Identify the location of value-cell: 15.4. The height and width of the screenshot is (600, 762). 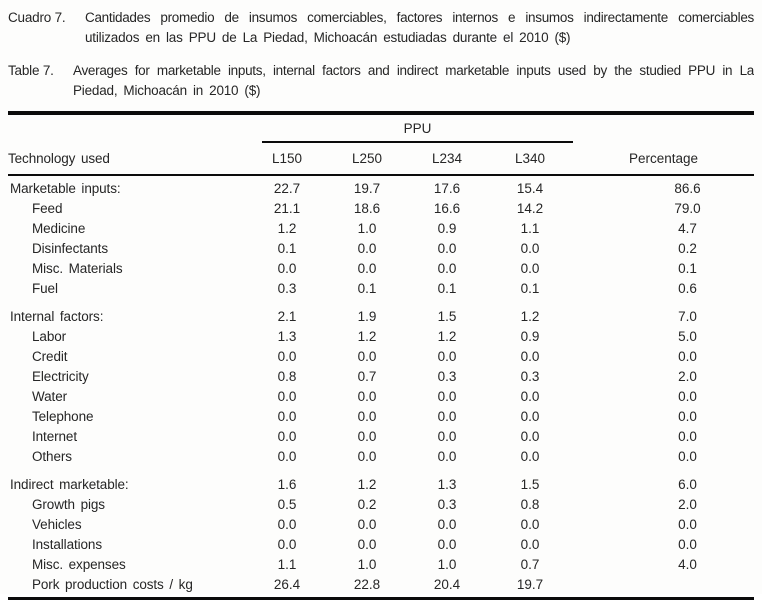
(530, 188).